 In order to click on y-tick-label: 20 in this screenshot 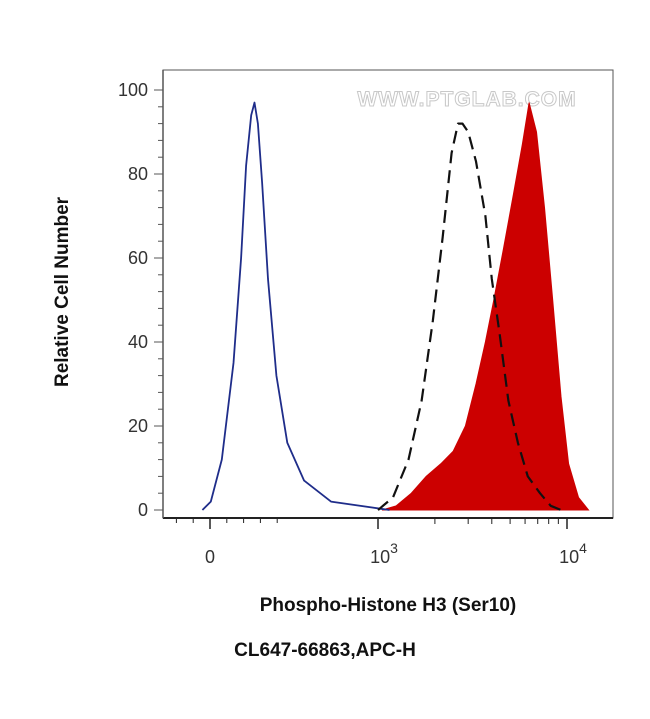, I will do `click(138, 426)`.